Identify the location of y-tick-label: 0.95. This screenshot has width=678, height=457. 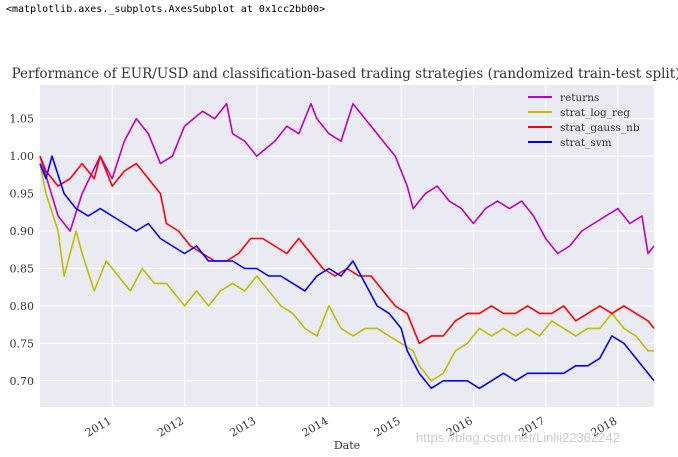
(22, 194).